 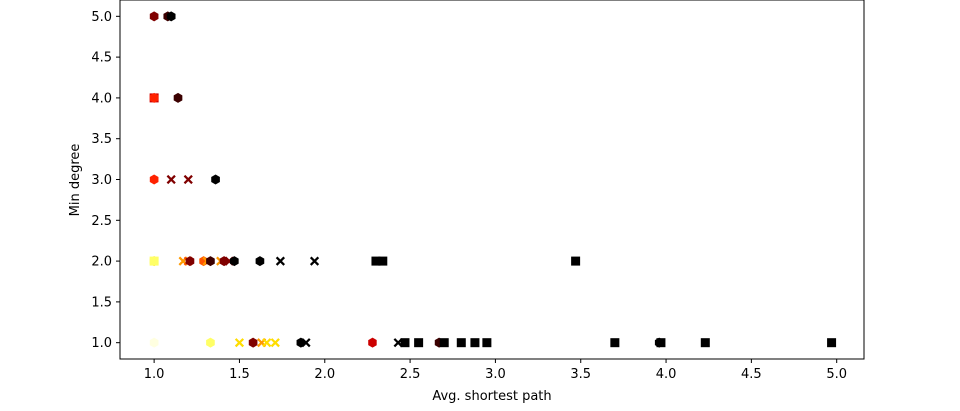 I want to click on x-tick-label: 1.0, so click(x=154, y=374).